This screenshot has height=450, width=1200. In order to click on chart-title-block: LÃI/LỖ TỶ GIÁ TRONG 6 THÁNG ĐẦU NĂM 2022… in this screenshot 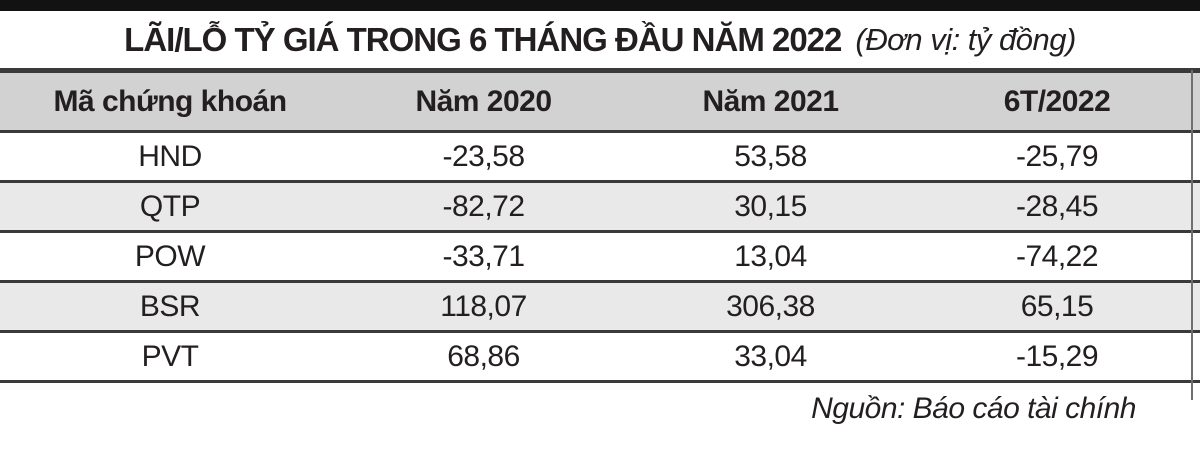, I will do `click(600, 39)`.